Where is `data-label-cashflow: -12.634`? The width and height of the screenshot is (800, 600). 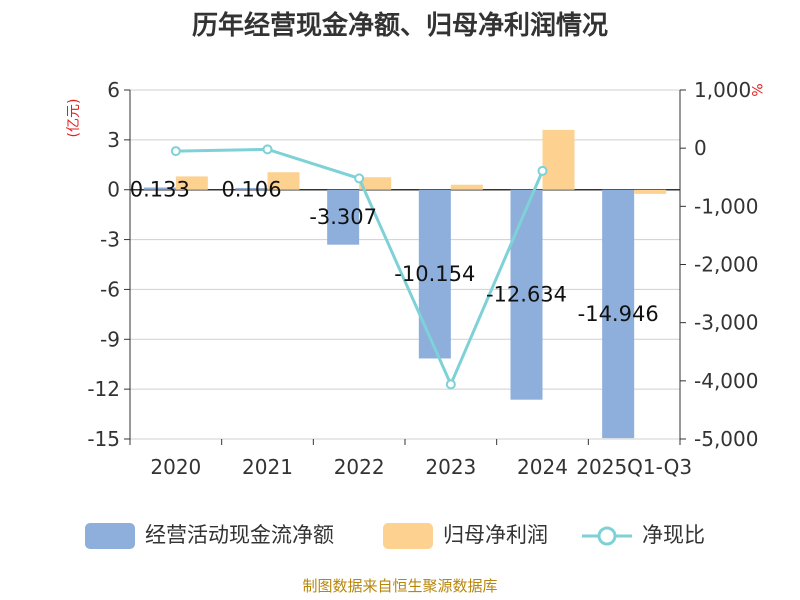
data-label-cashflow: -12.634 is located at coordinates (526, 295).